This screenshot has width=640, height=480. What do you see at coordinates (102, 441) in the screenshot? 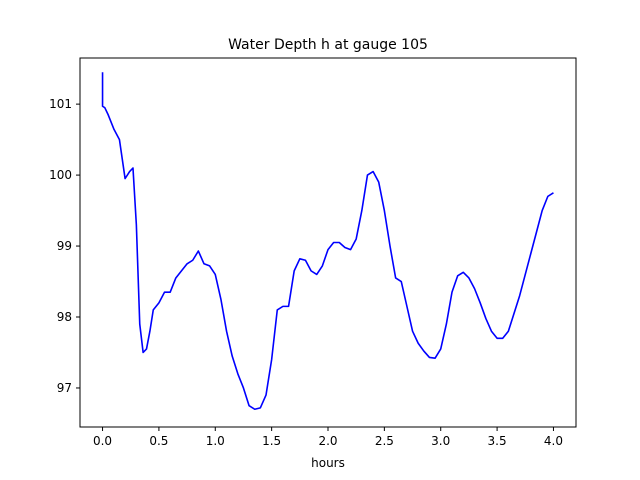
I see `x-tick-label: 0.0` at bounding box center [102, 441].